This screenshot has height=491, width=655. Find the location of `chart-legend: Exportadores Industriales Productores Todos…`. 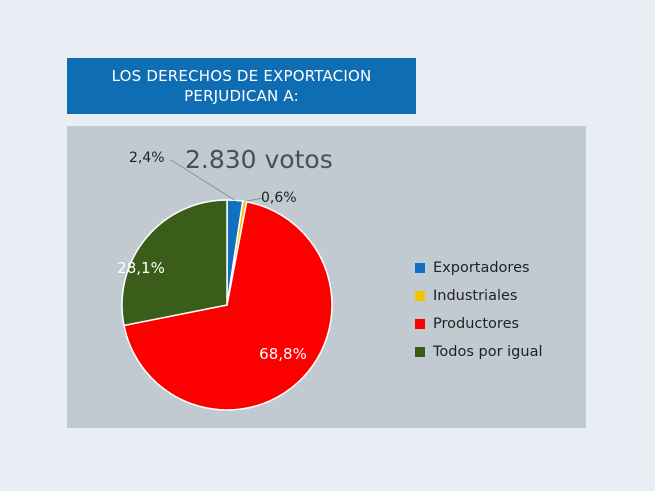

chart-legend: Exportadores Industriales Productores Todos… is located at coordinates (497, 310).